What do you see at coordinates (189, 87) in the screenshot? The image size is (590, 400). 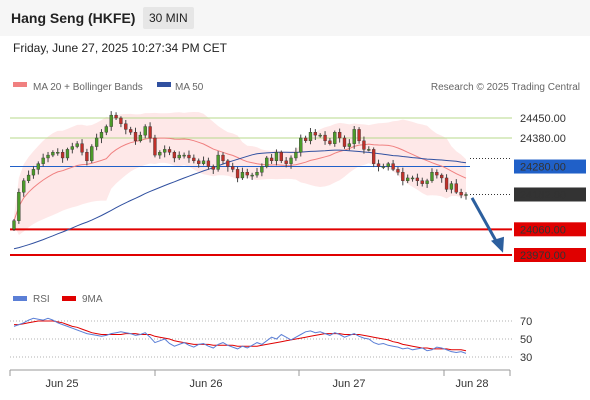 I see `ma50-legend-label: MA 50` at bounding box center [189, 87].